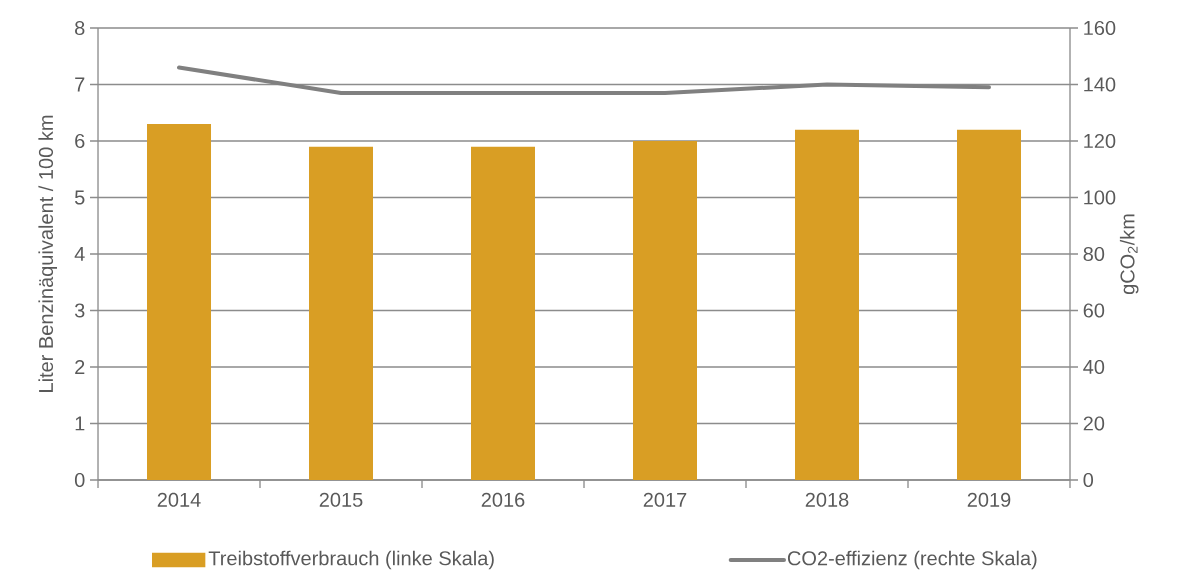  Describe the element at coordinates (341, 499) in the screenshot. I see `x-tick-label: 2015` at that location.